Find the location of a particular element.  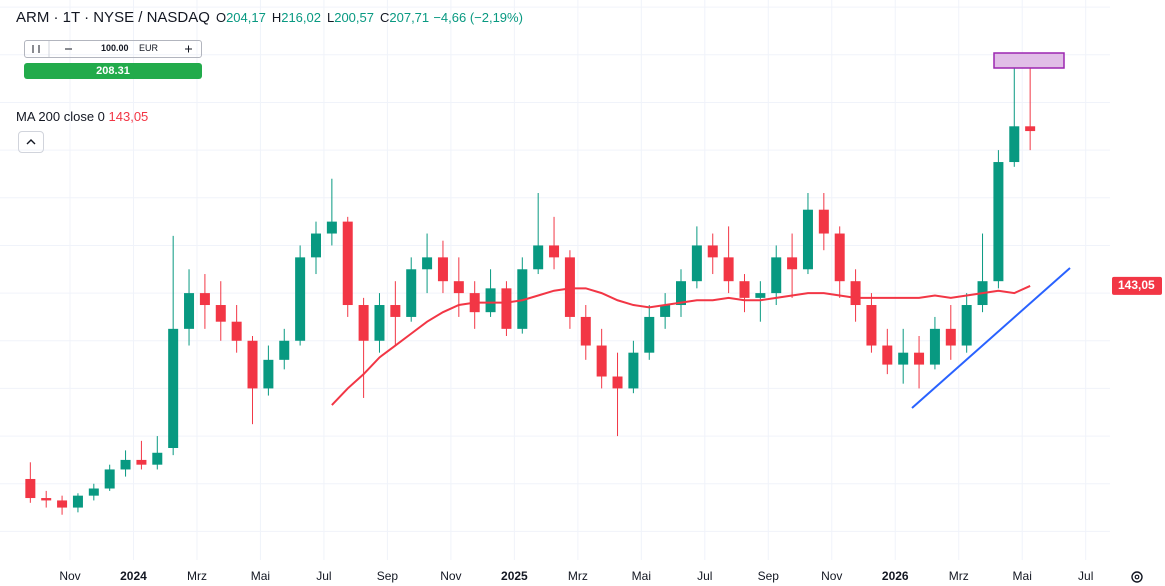

ma-name: MA 200 close 0 is located at coordinates (60, 116).